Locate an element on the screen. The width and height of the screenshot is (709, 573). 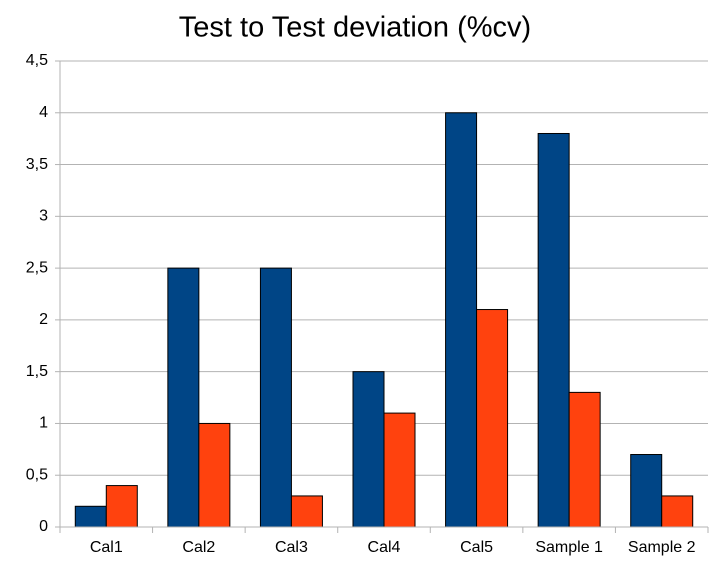
y-tick-label: 4 is located at coordinates (43, 112).